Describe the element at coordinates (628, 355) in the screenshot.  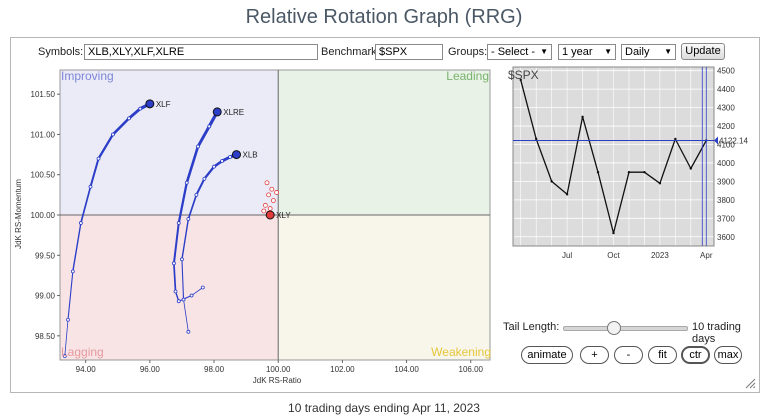
I see `zoom-out-button: -` at that location.